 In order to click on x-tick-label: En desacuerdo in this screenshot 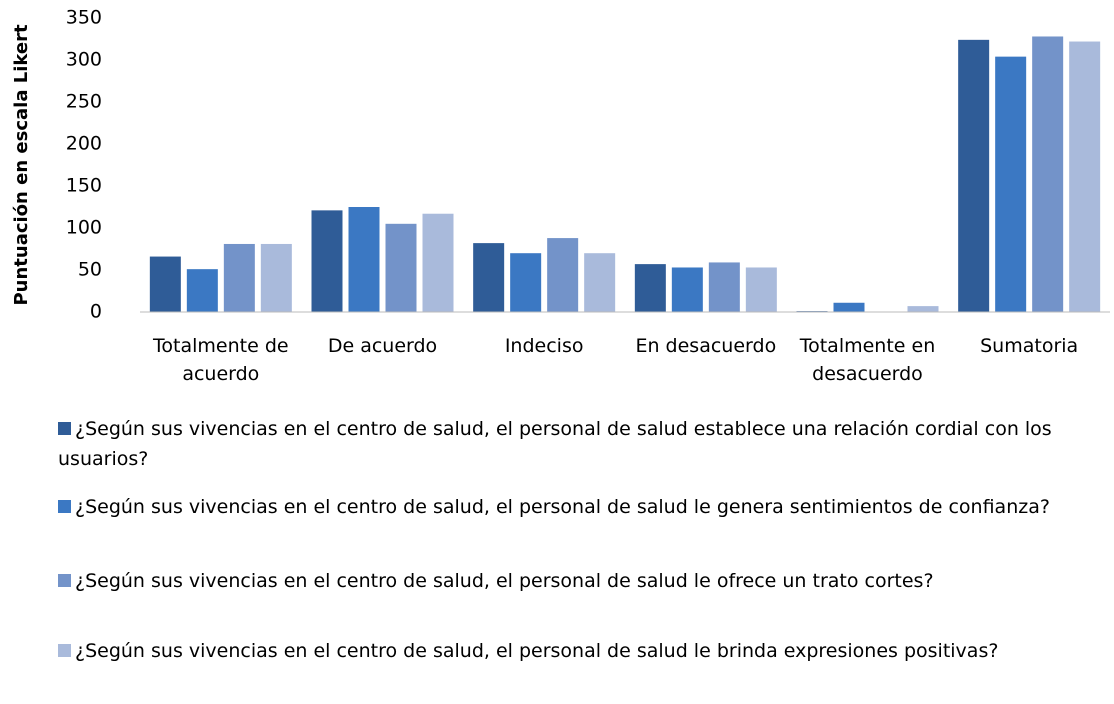, I will do `click(706, 346)`.